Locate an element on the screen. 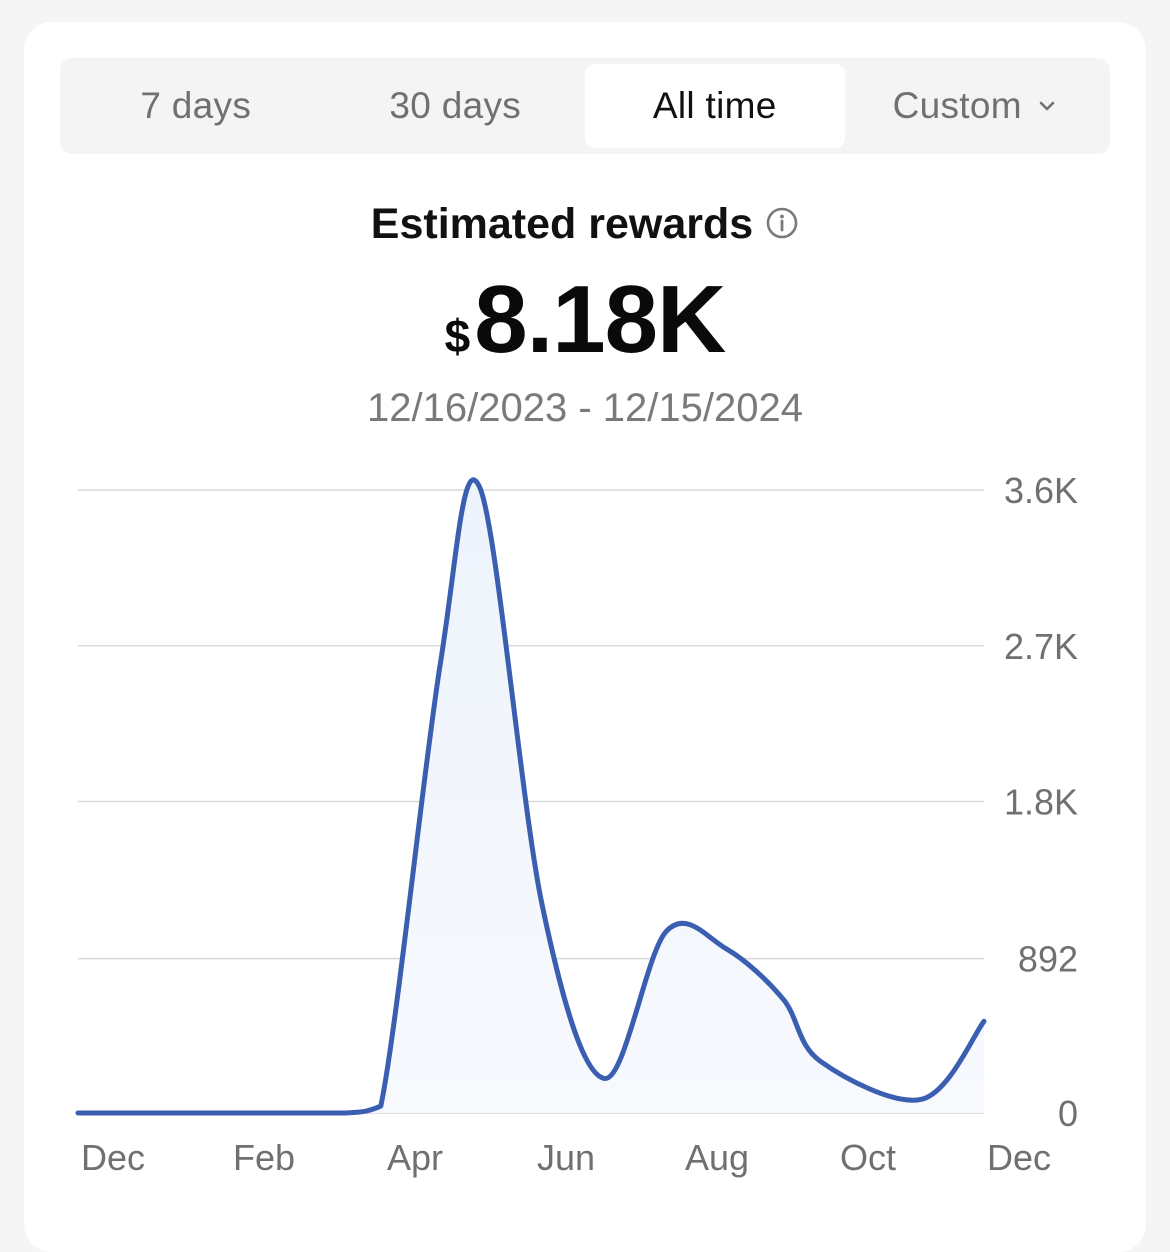 This screenshot has width=1170, height=1252. x-tick-label: Jun is located at coordinates (566, 1157).